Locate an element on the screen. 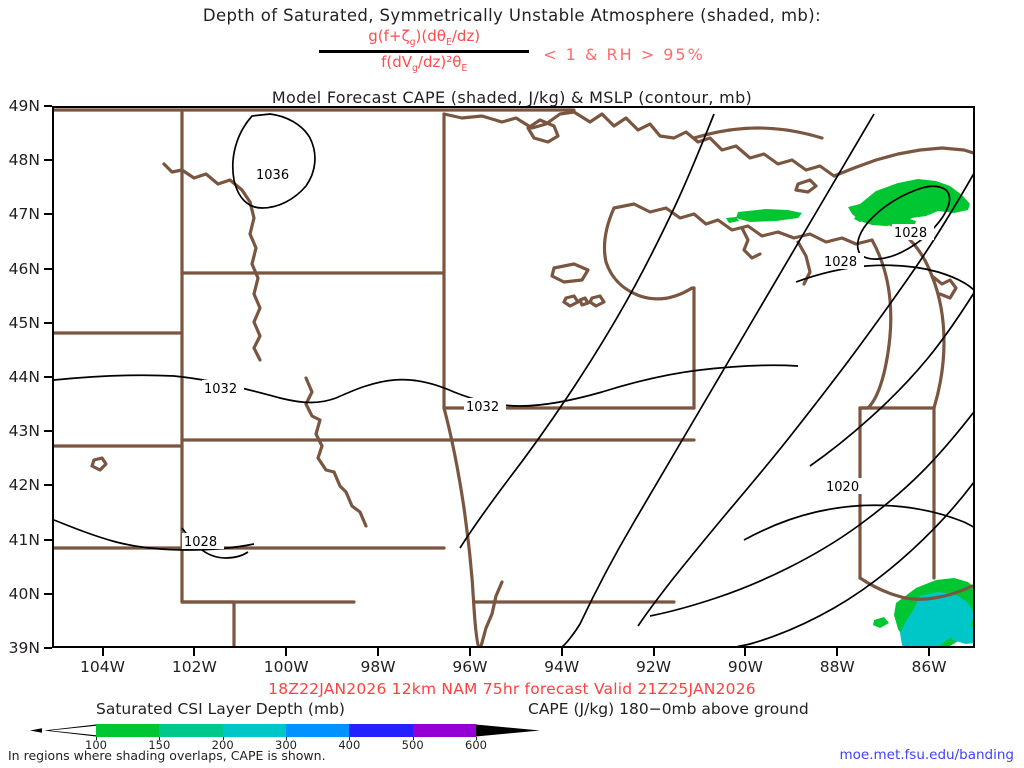 The height and width of the screenshot is (768, 1024). michigan-thumb is located at coordinates (944, 287).